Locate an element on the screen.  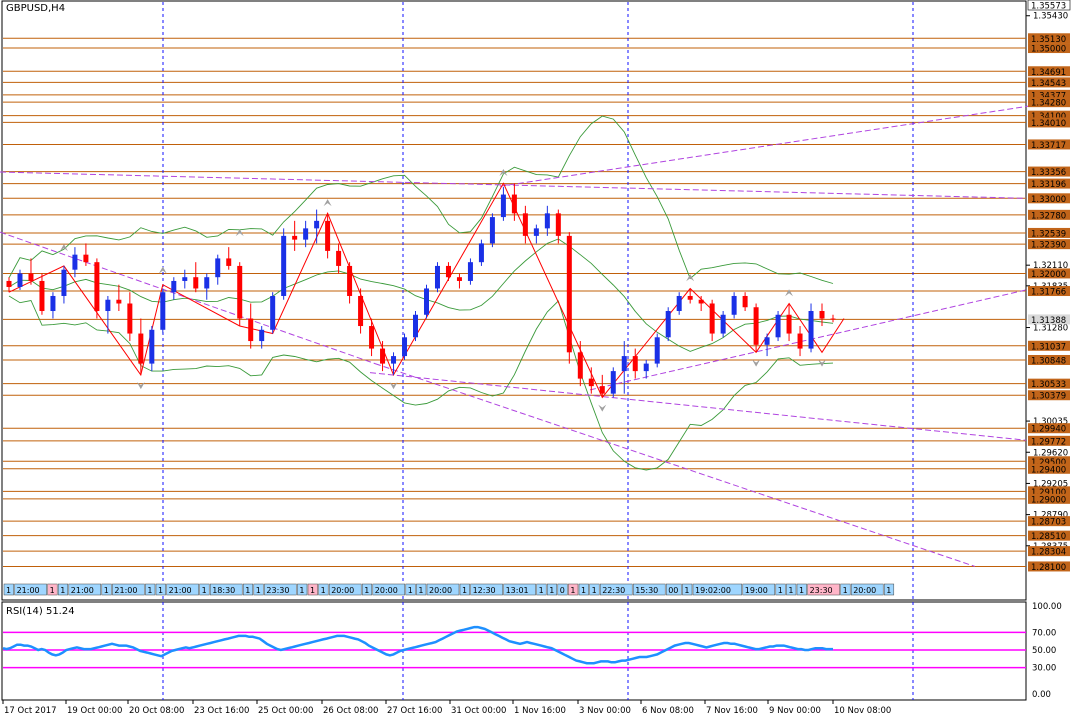
price-level-label: 1.29500 is located at coordinates (1048, 463).